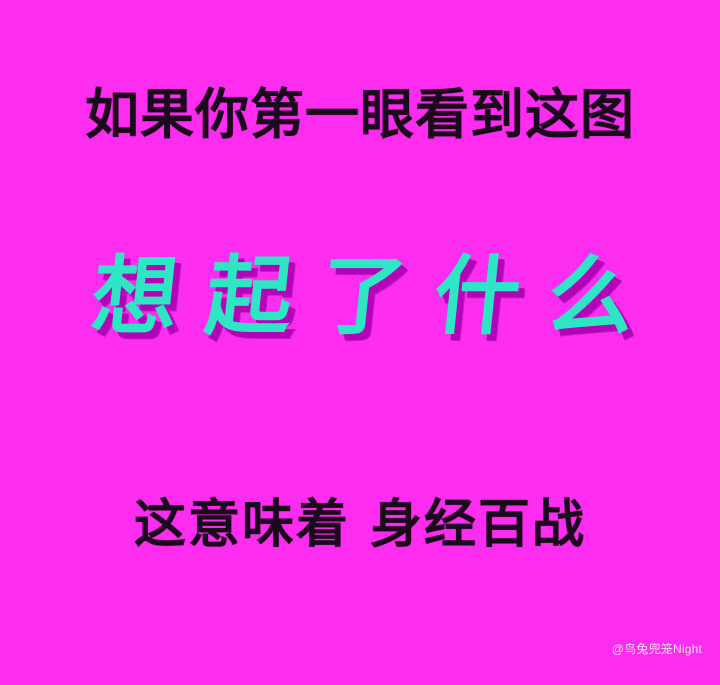 The height and width of the screenshot is (685, 720). Describe the element at coordinates (360, 524) in the screenshot. I see `headline-bottom: 这意味着 身经百战` at that location.